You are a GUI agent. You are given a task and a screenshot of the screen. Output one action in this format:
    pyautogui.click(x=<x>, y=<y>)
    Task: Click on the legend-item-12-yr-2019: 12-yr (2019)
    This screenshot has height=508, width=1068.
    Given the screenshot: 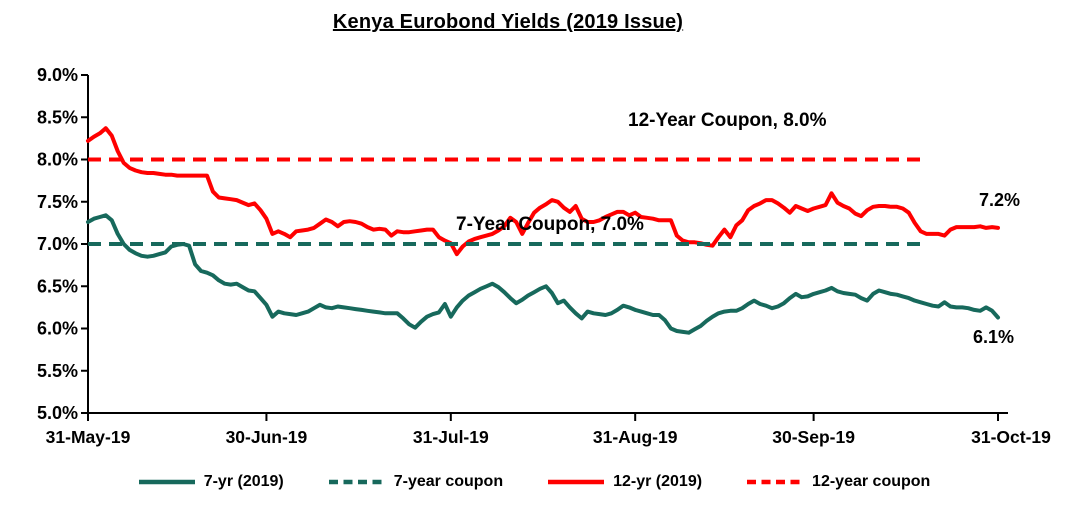 What is the action you would take?
    pyautogui.click(x=624, y=482)
    